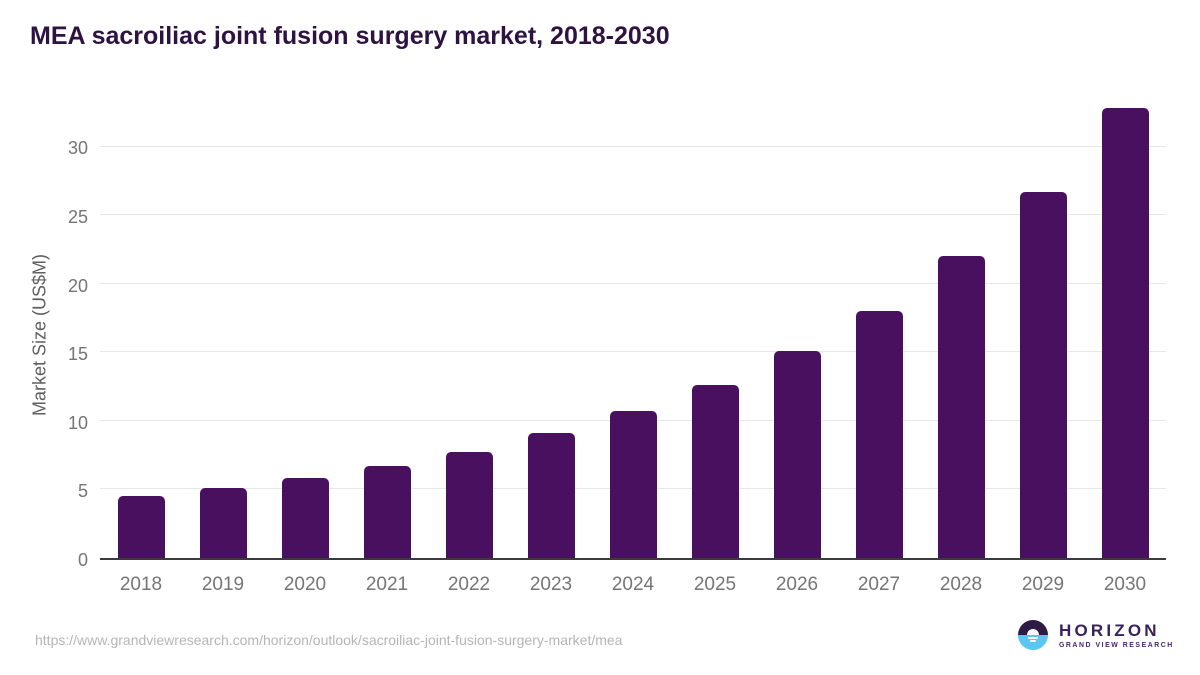 The width and height of the screenshot is (1200, 675). What do you see at coordinates (633, 352) in the screenshot?
I see `gridline-y15` at bounding box center [633, 352].